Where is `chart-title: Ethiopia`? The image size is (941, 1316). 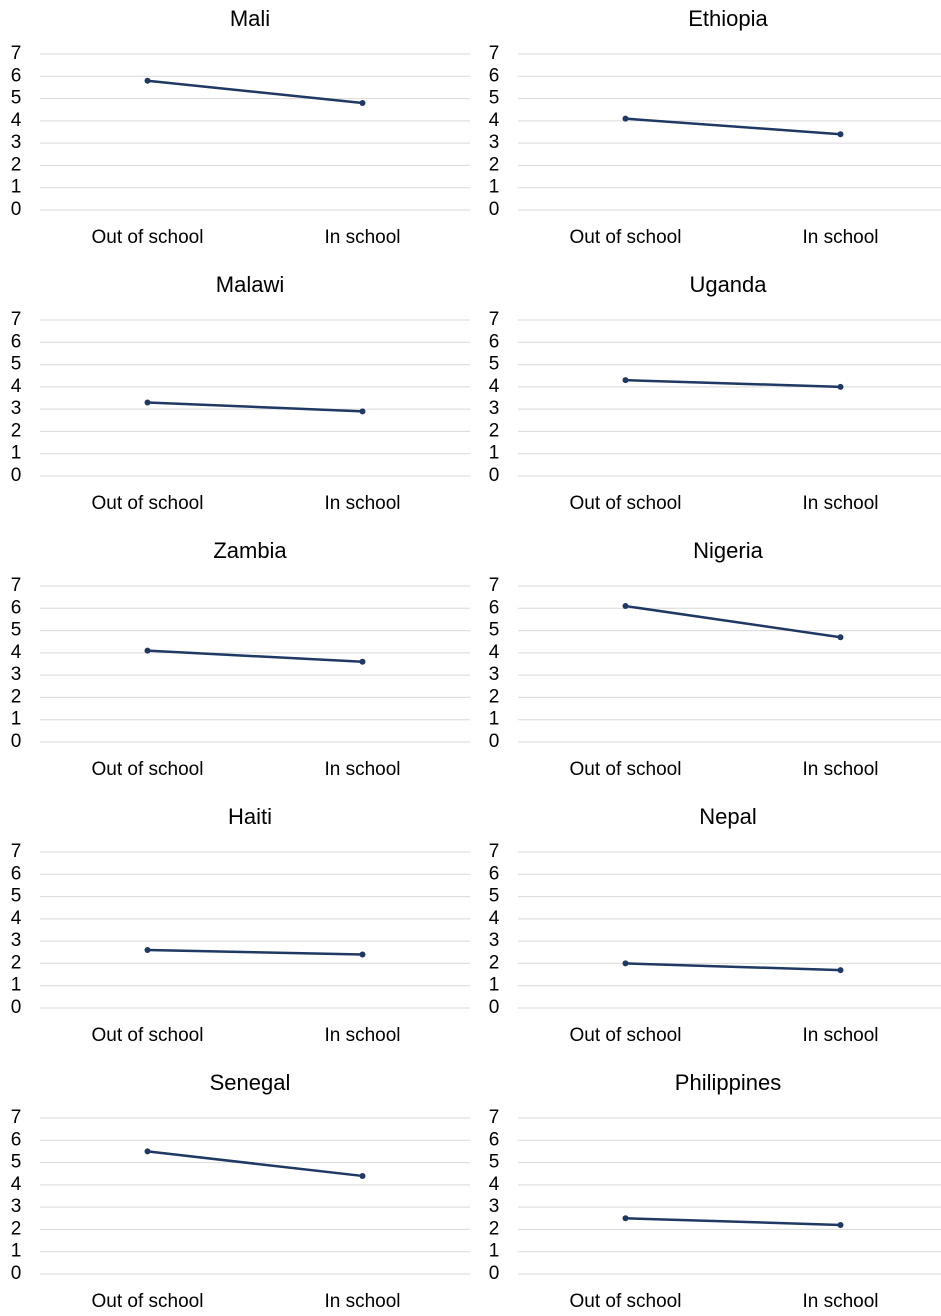 chart-title: Ethiopia is located at coordinates (728, 18).